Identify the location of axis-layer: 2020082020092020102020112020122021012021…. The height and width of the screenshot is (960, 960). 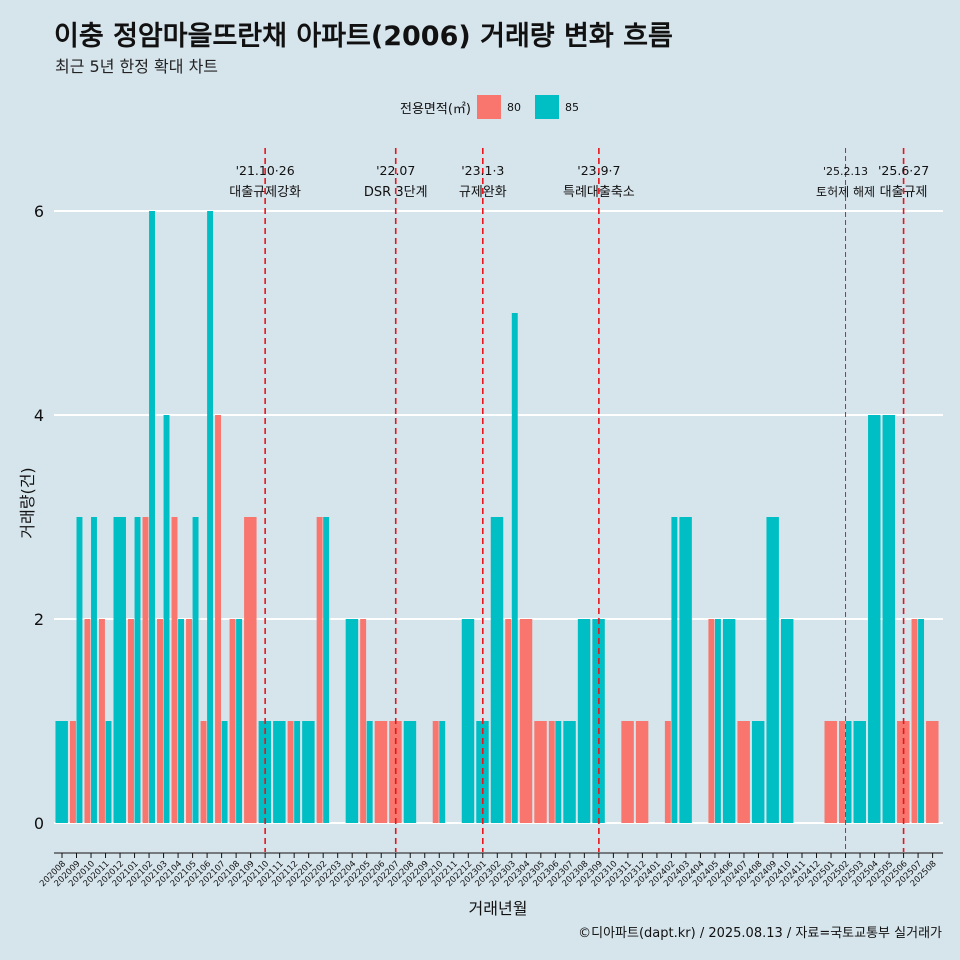
(490, 870).